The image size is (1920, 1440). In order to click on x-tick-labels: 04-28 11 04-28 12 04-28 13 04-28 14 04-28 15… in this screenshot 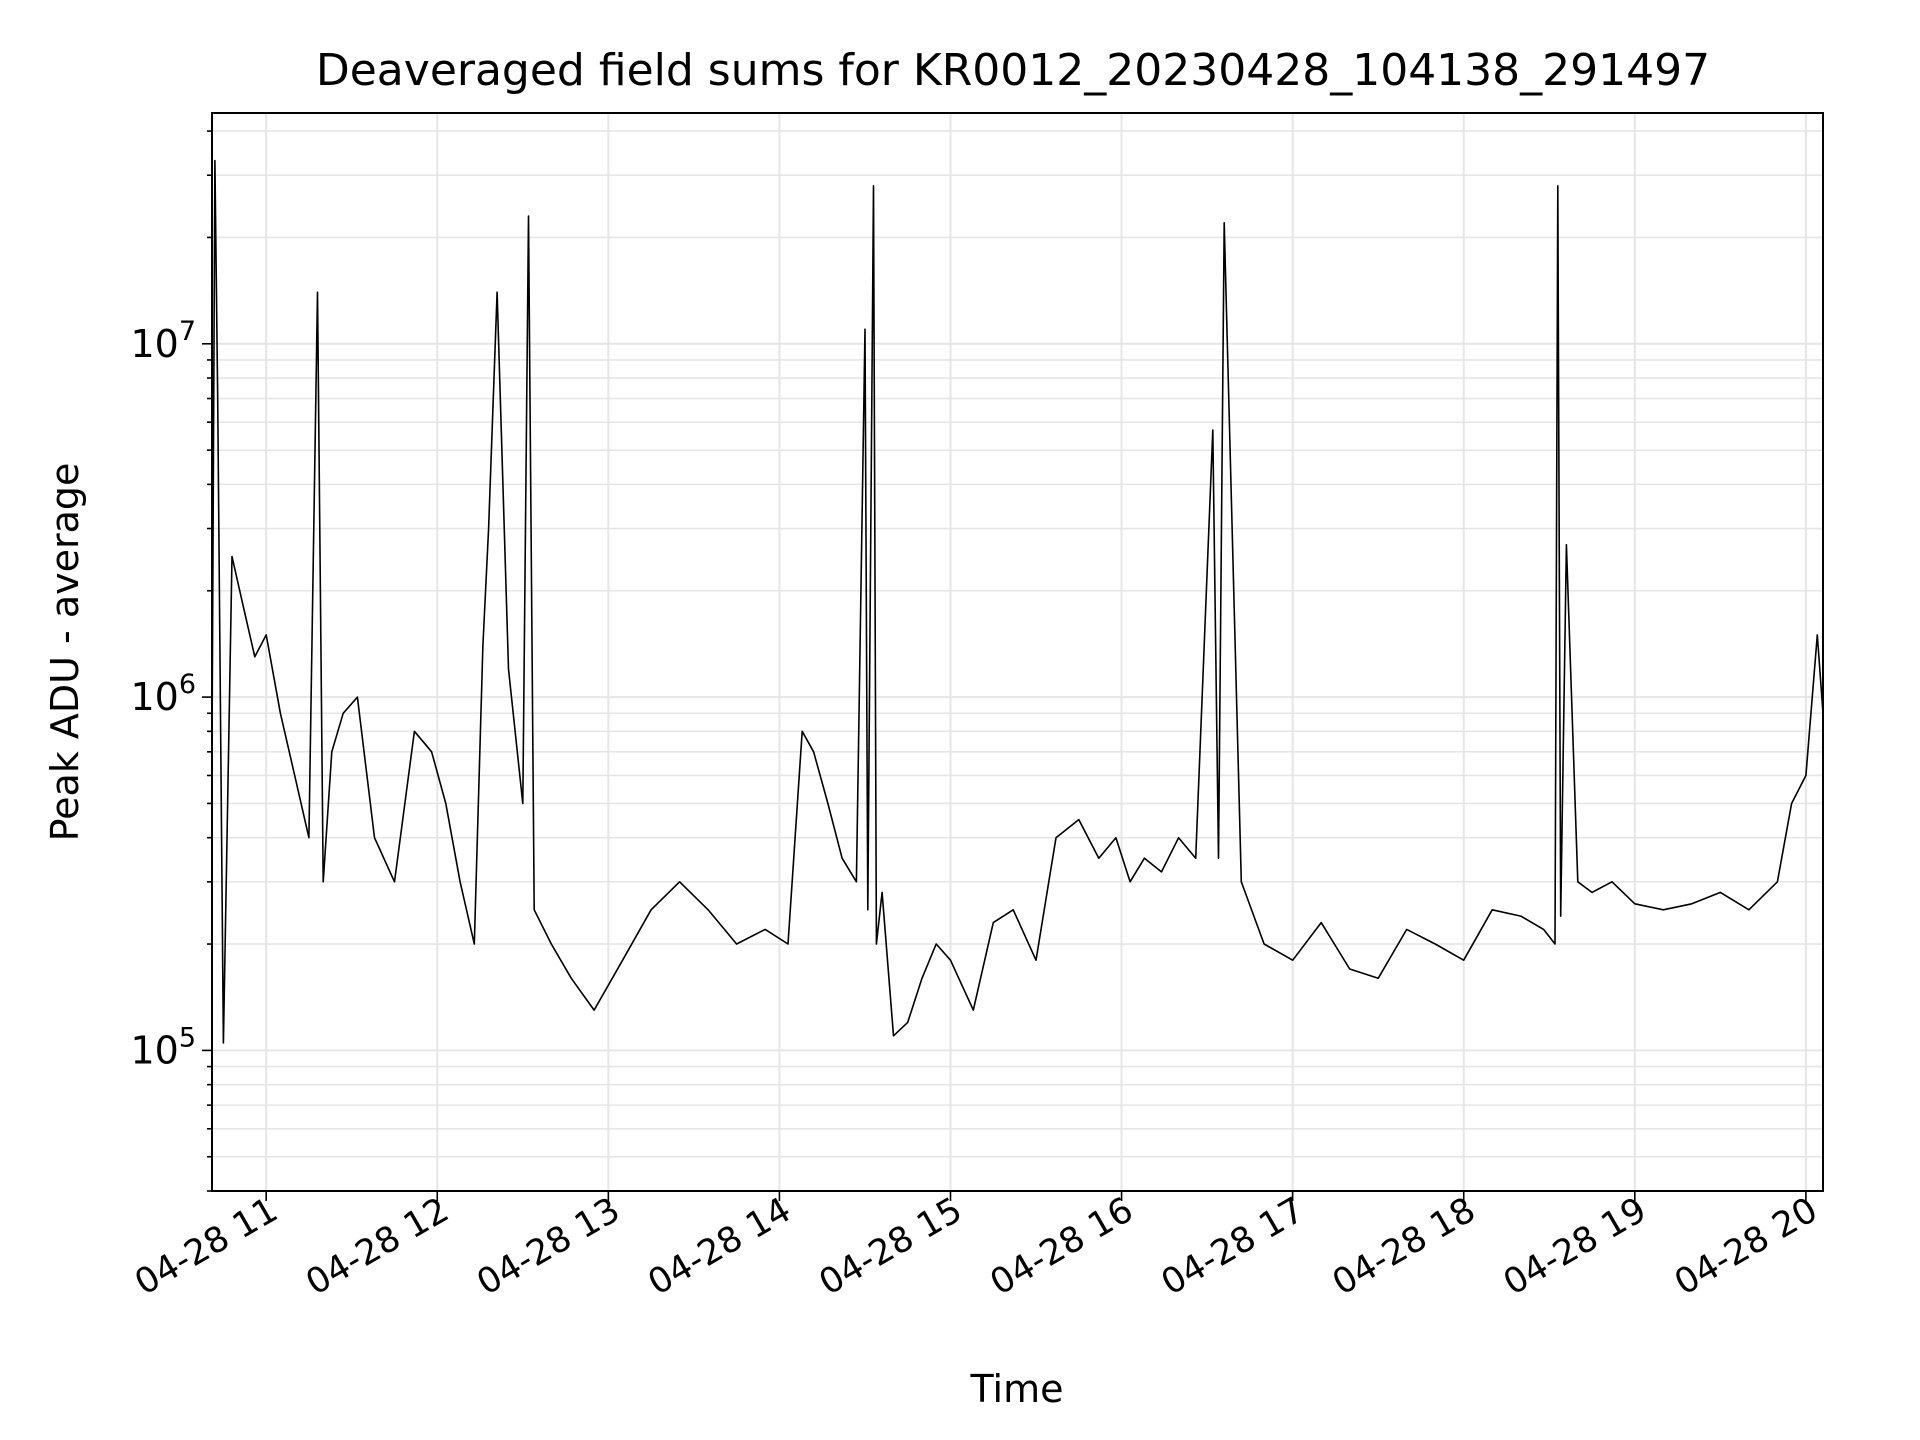, I will do `click(976, 1246)`.